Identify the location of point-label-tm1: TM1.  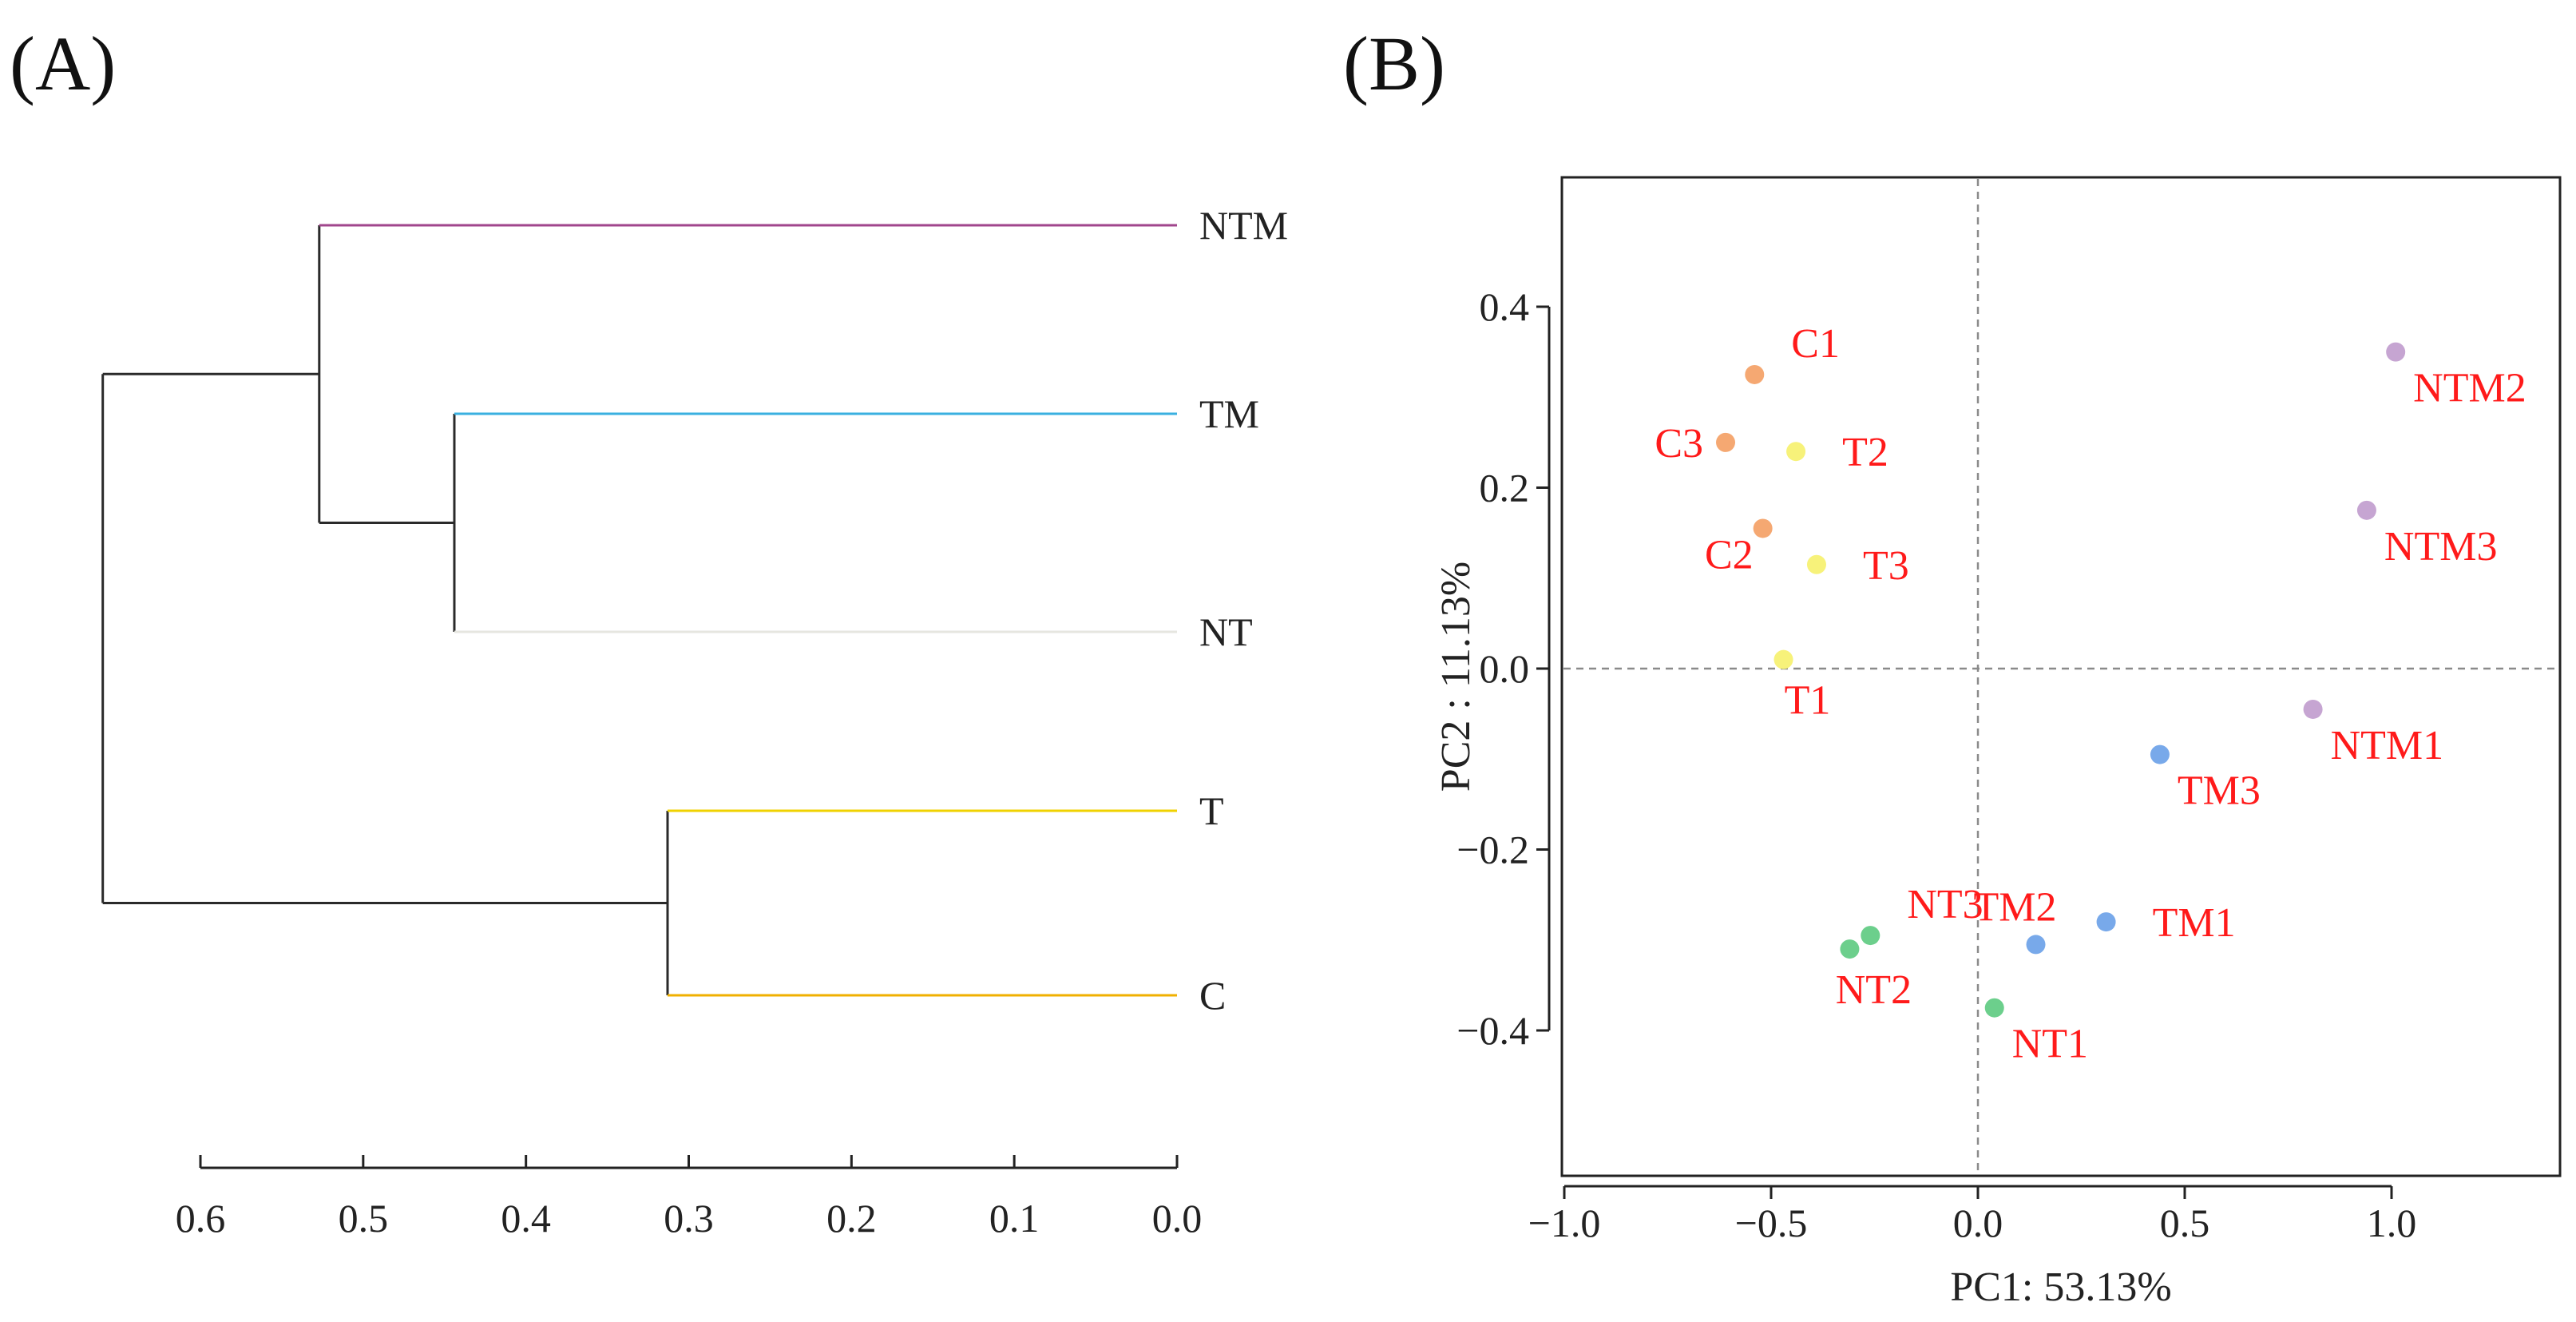
(2194, 923).